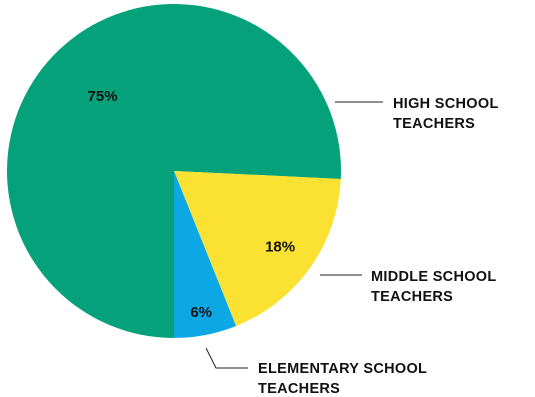  I want to click on slice-value-label-2: 18%, so click(280, 247).